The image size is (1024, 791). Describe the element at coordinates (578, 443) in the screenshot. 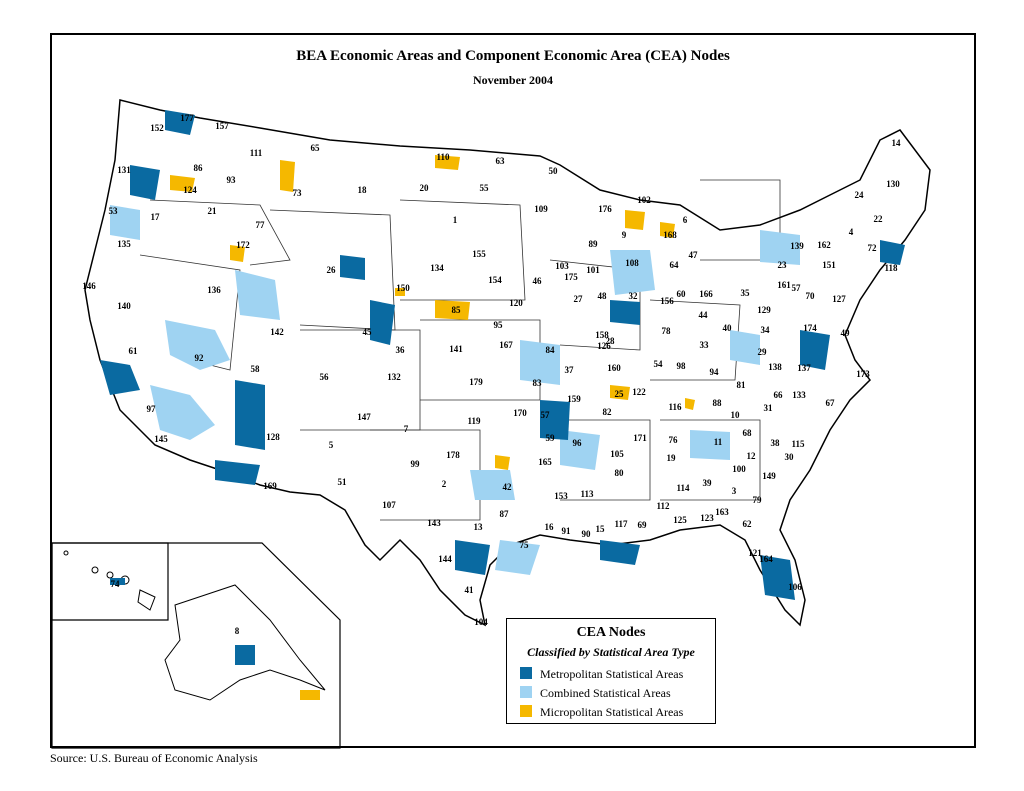

I see `economic-area-label: 96` at that location.